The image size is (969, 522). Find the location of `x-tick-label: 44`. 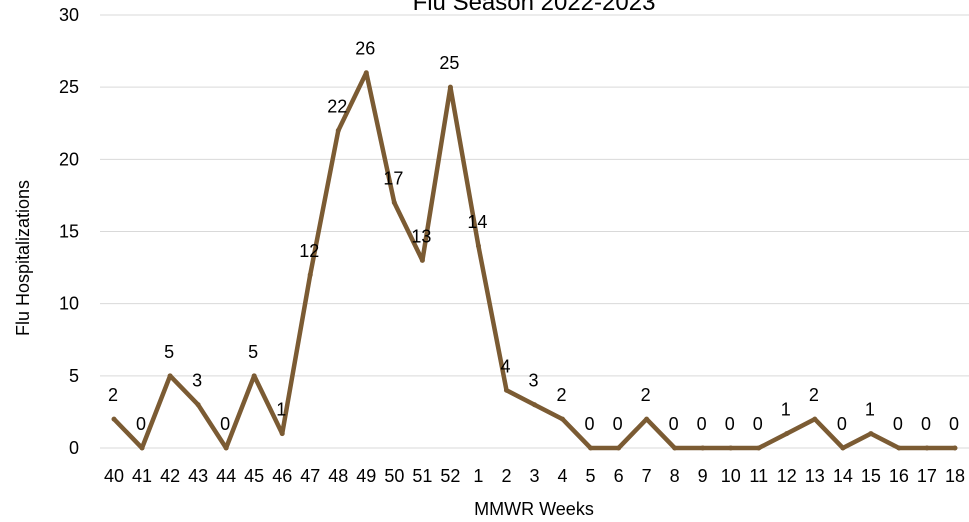

x-tick-label: 44 is located at coordinates (226, 476).